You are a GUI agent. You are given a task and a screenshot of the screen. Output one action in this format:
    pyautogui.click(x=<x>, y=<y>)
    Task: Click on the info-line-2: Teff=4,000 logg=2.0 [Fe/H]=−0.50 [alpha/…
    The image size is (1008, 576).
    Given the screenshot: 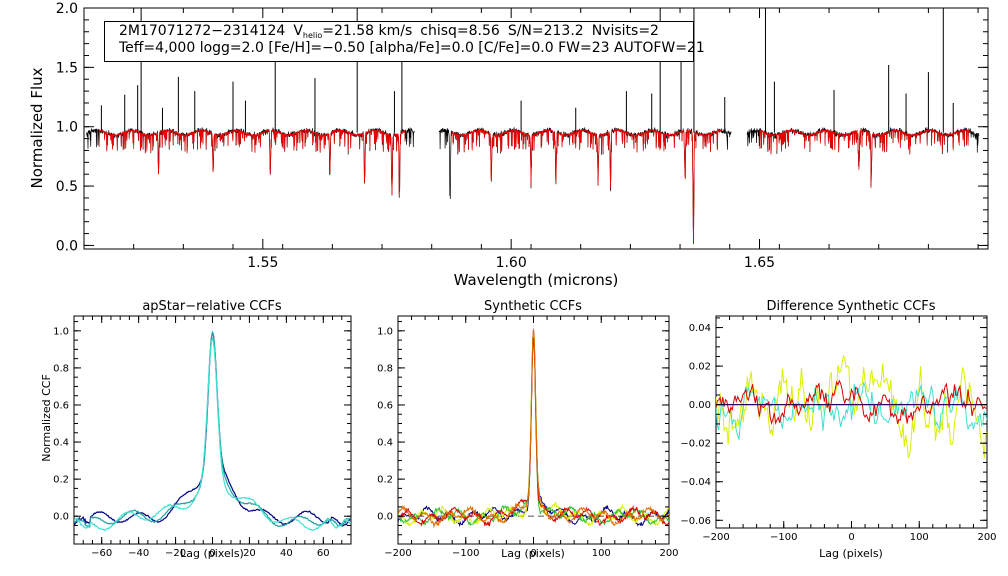 What is the action you would take?
    pyautogui.click(x=412, y=48)
    